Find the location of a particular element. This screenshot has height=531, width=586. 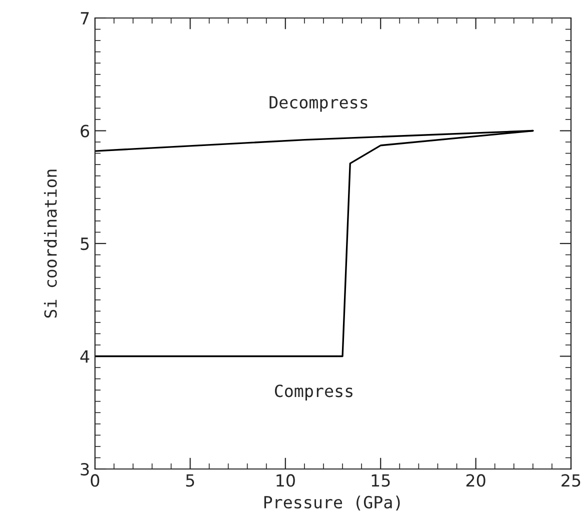

annotation: Decompress is located at coordinates (319, 104).